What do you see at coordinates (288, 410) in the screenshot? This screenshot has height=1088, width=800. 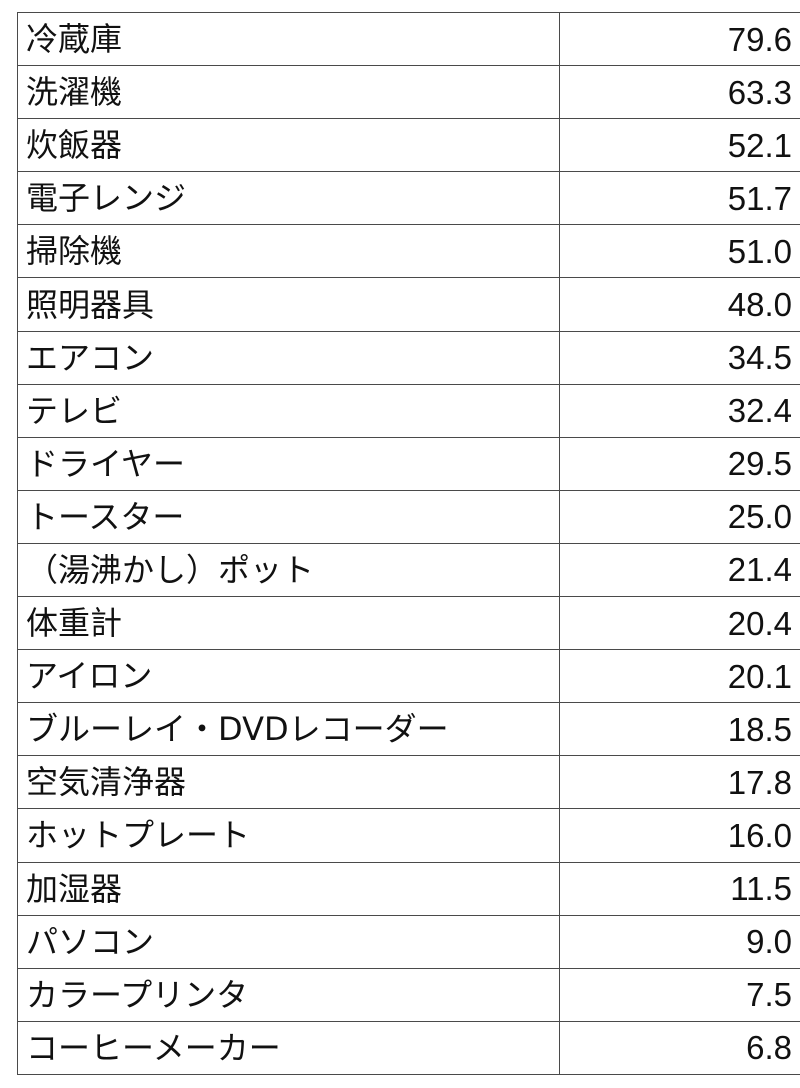 I see `item-name-cell: テレビ` at bounding box center [288, 410].